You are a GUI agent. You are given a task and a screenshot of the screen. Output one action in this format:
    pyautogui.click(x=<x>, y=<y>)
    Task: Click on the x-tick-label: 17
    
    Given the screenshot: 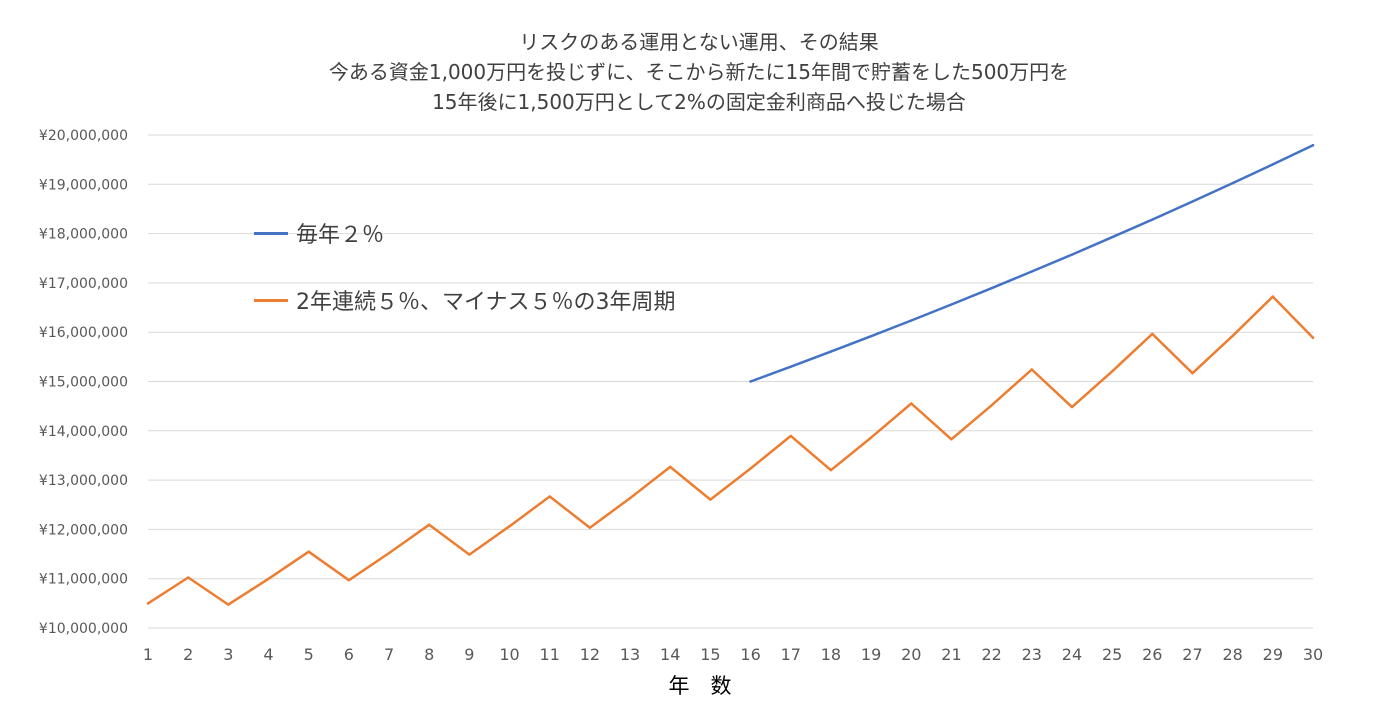 What is the action you would take?
    pyautogui.click(x=791, y=654)
    